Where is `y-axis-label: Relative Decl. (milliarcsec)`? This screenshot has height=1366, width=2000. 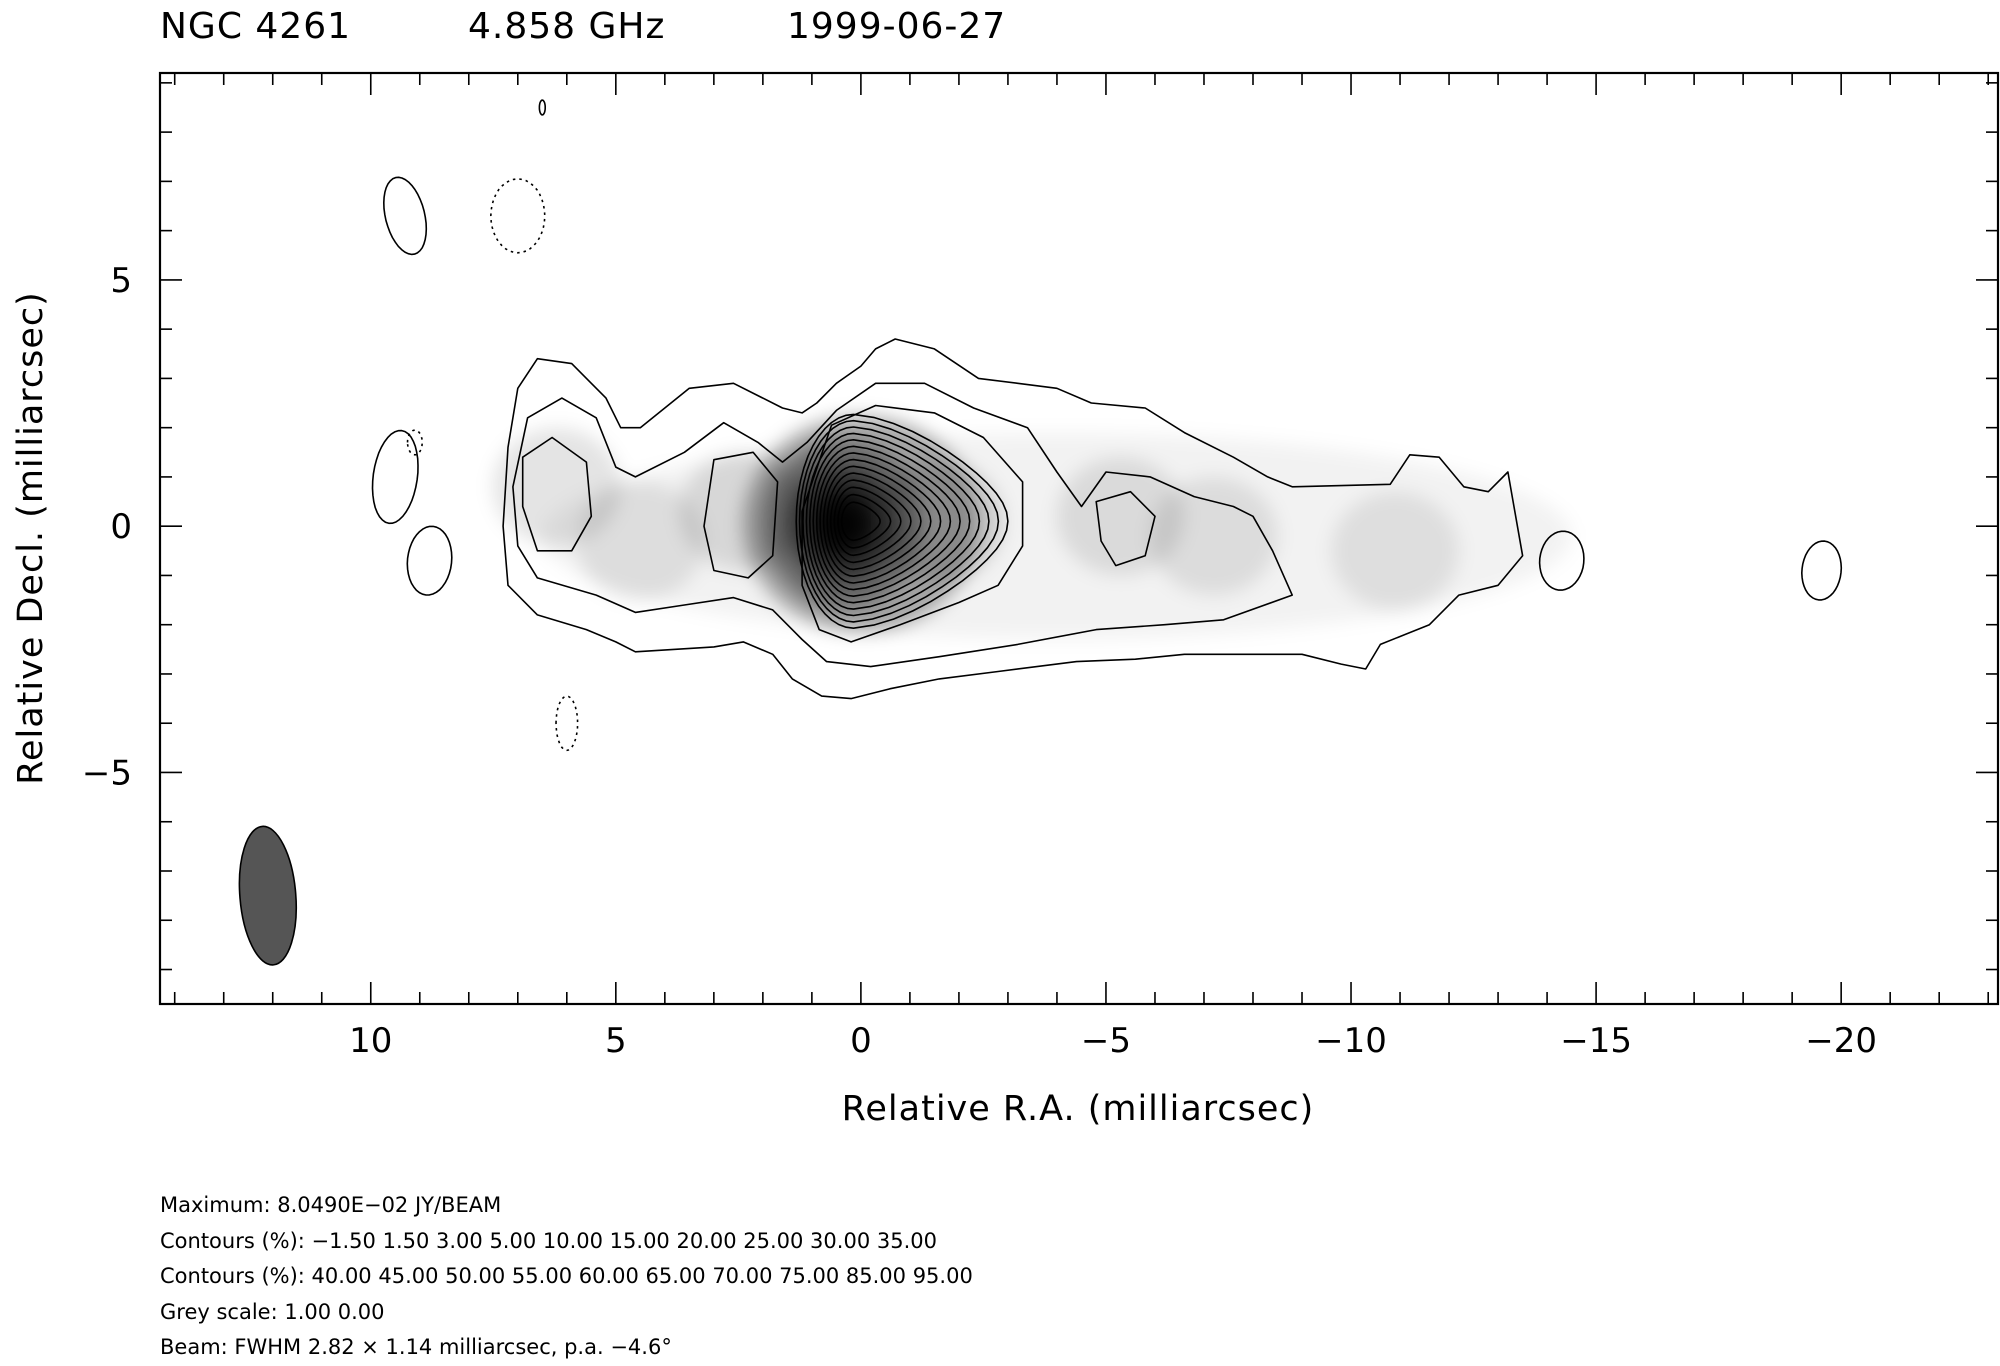 y-axis-label: Relative Decl. (milliarcsec) is located at coordinates (31, 538).